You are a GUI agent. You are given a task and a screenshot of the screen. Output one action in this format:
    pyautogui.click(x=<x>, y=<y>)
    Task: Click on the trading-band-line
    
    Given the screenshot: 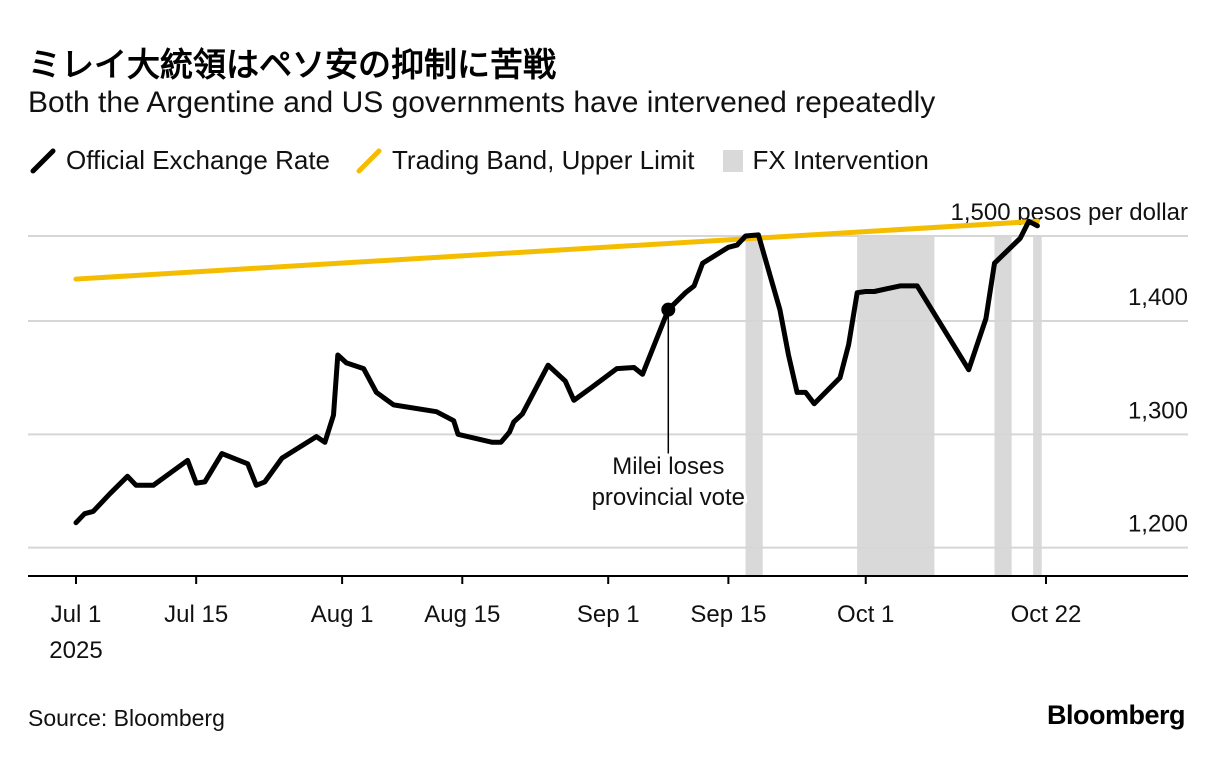 What is the action you would take?
    pyautogui.click(x=556, y=250)
    